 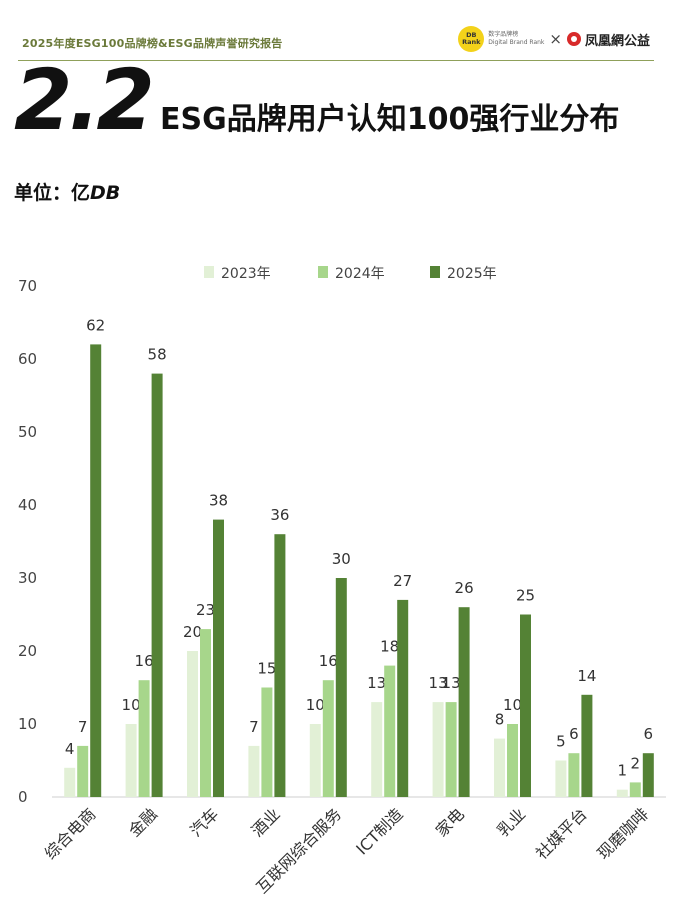 What do you see at coordinates (246, 274) in the screenshot?
I see `legend-label: 2023年` at bounding box center [246, 274].